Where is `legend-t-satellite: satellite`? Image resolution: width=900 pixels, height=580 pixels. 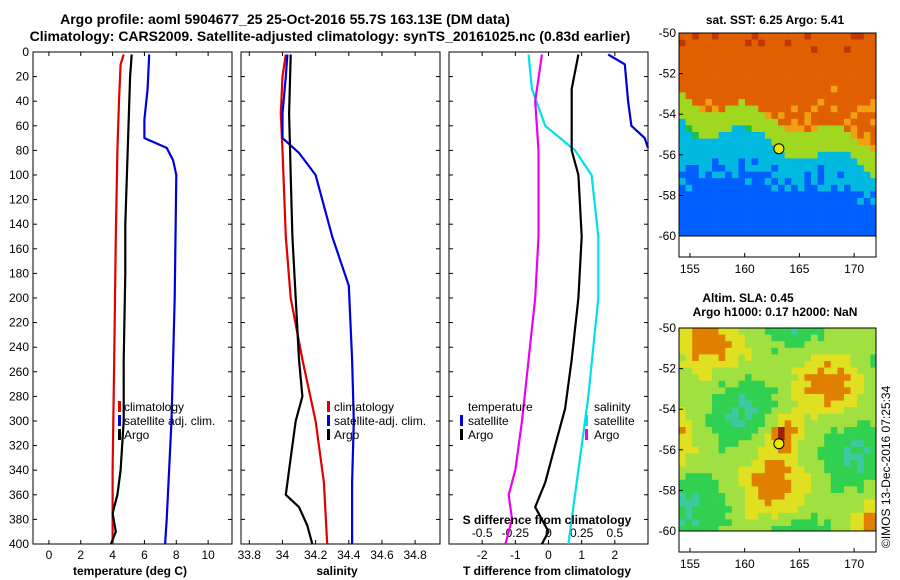 legend-t-satellite: satellite is located at coordinates (488, 421).